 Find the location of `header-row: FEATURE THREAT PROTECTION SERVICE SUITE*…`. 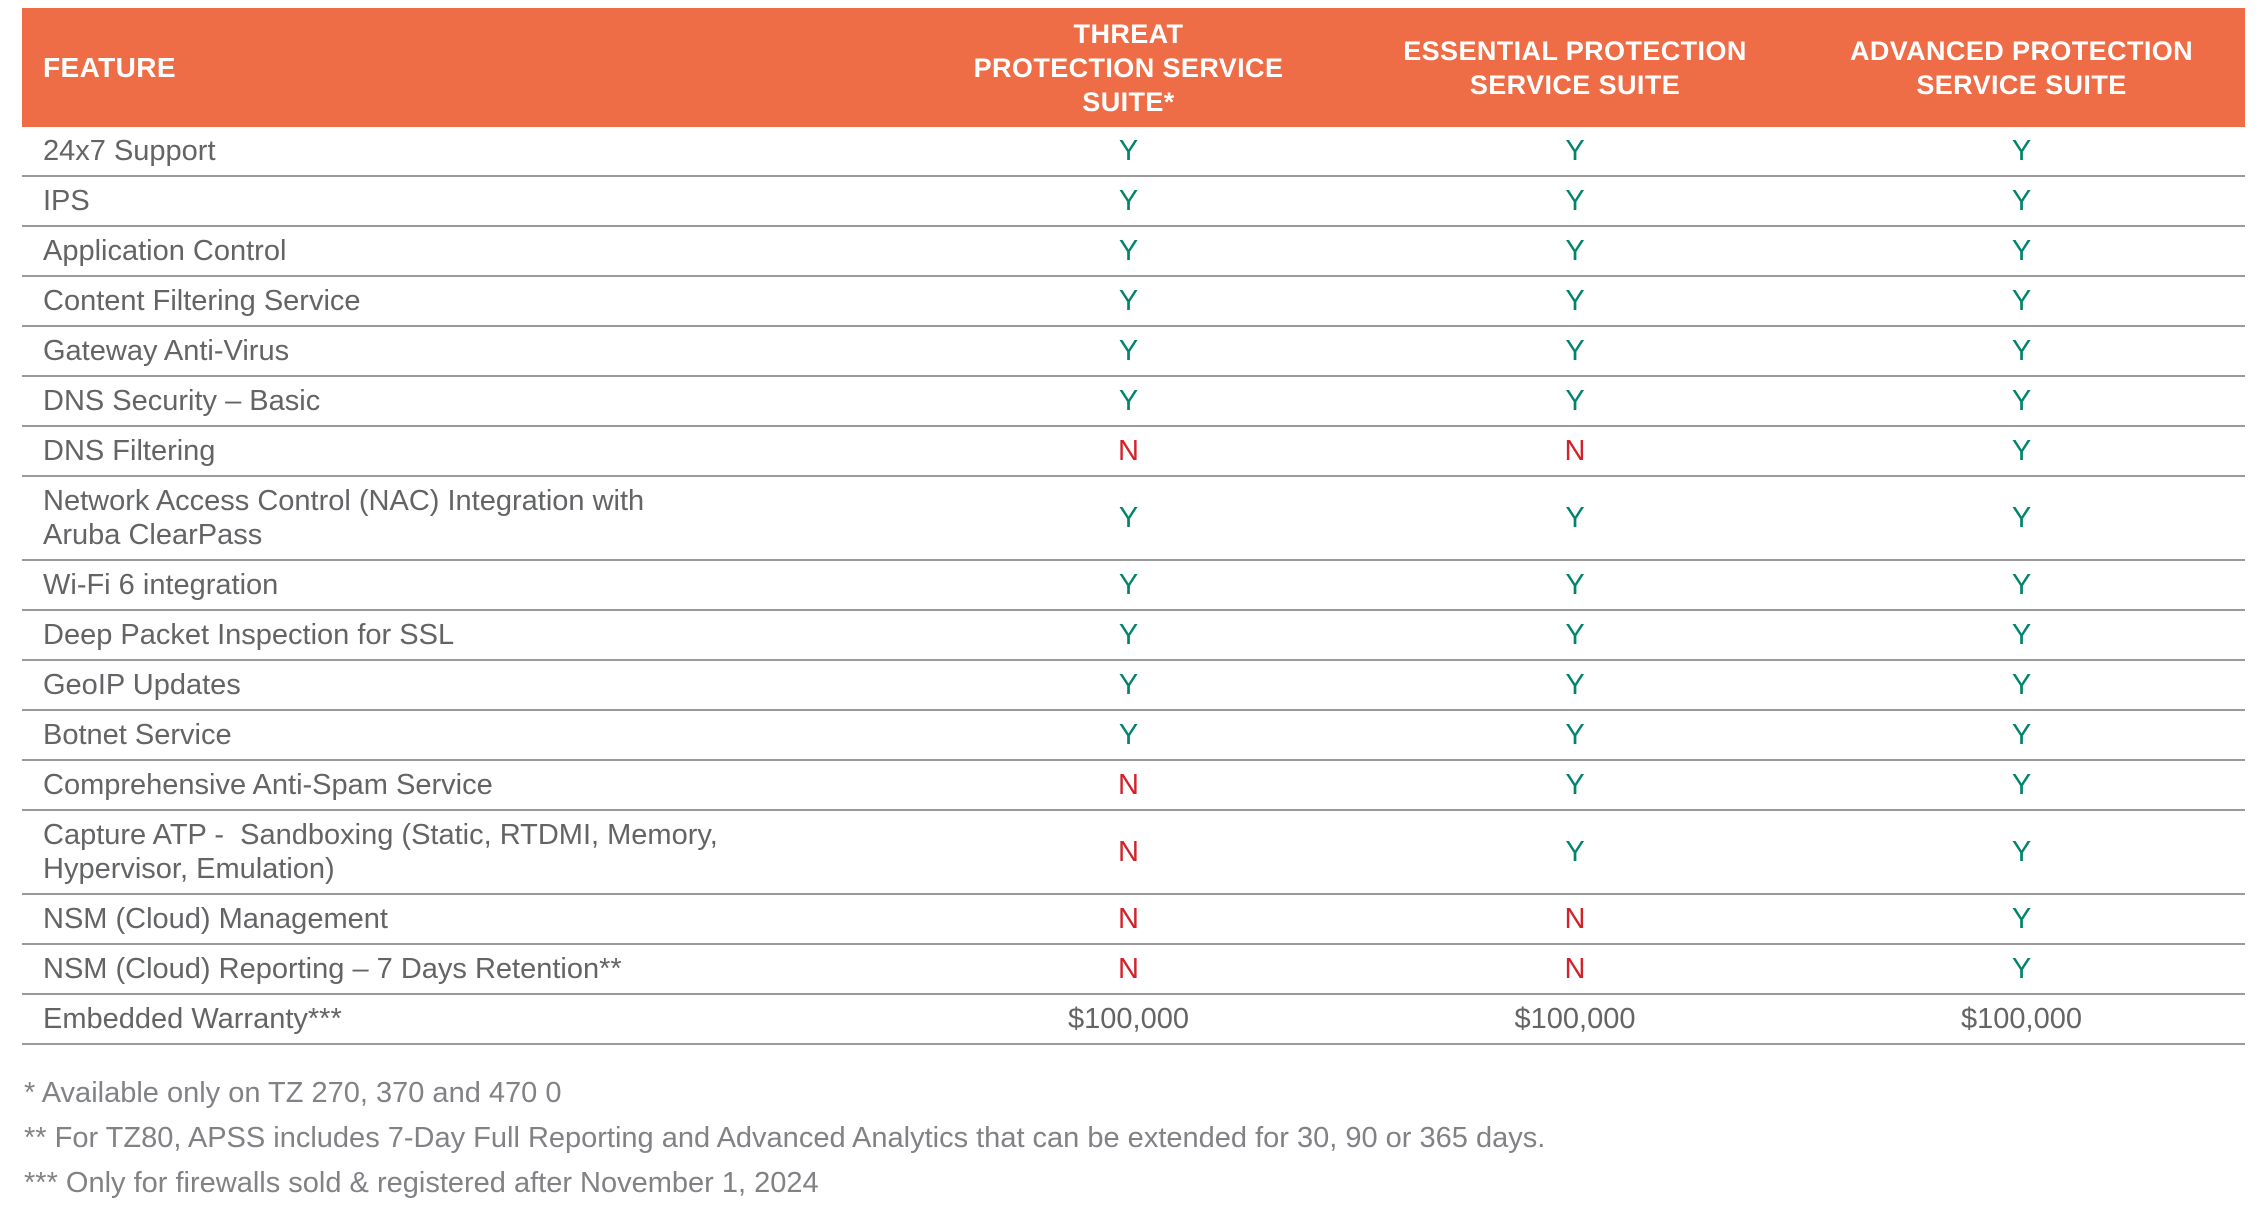

header-row: FEATURE THREAT PROTECTION SERVICE SUITE*… is located at coordinates (1133, 67).